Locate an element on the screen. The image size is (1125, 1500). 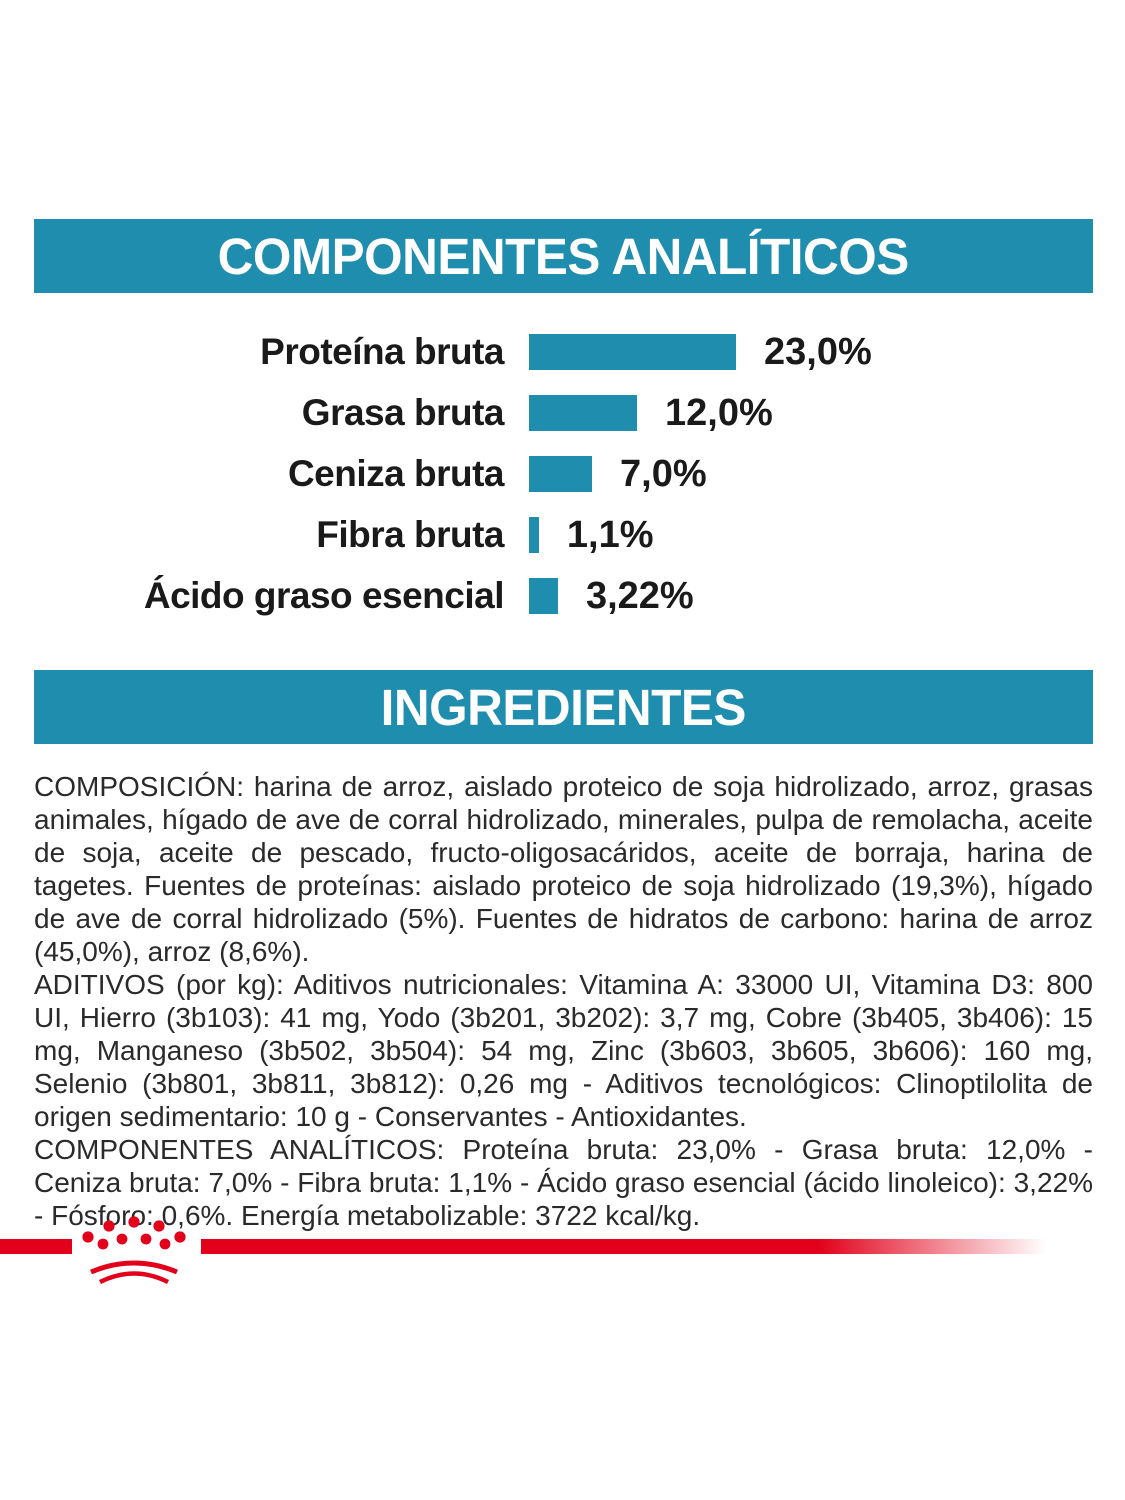
chart-value-label: 3,22% is located at coordinates (639, 595).